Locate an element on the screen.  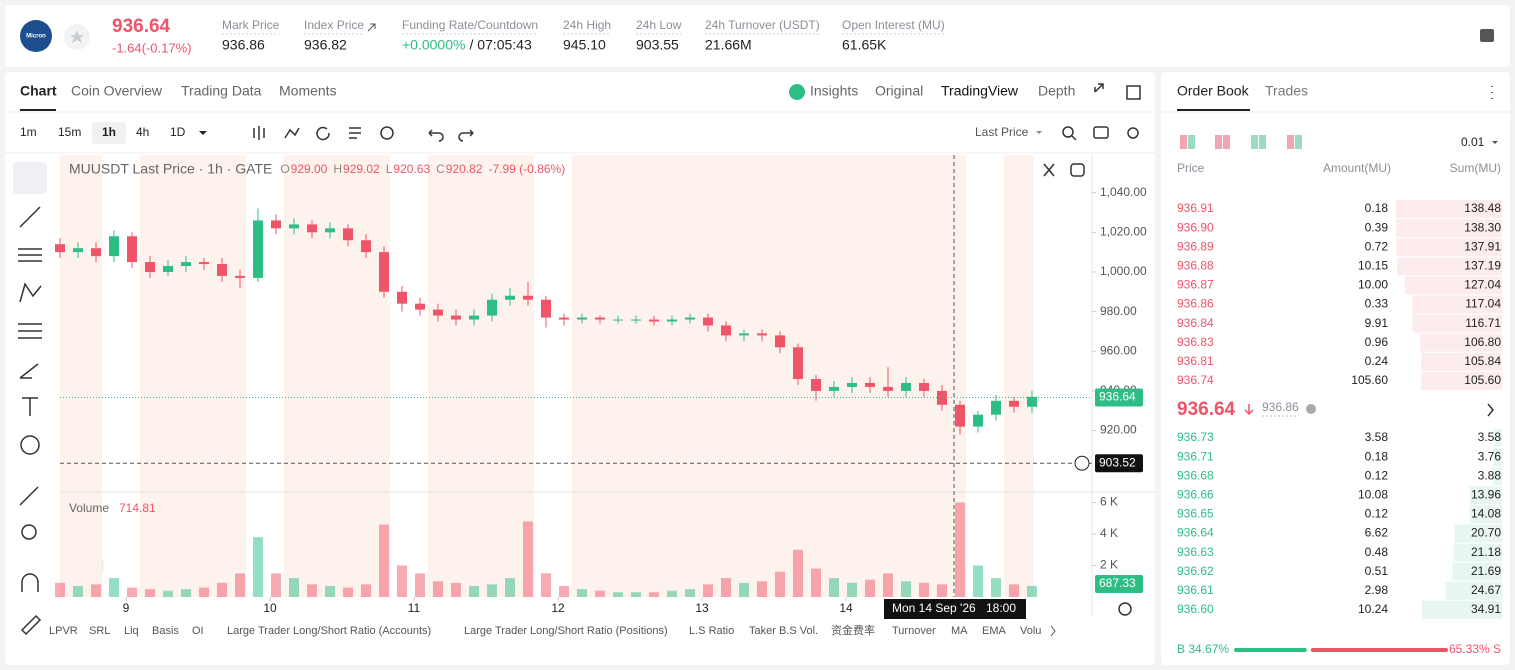
indicator: Liq is located at coordinates (131, 631).